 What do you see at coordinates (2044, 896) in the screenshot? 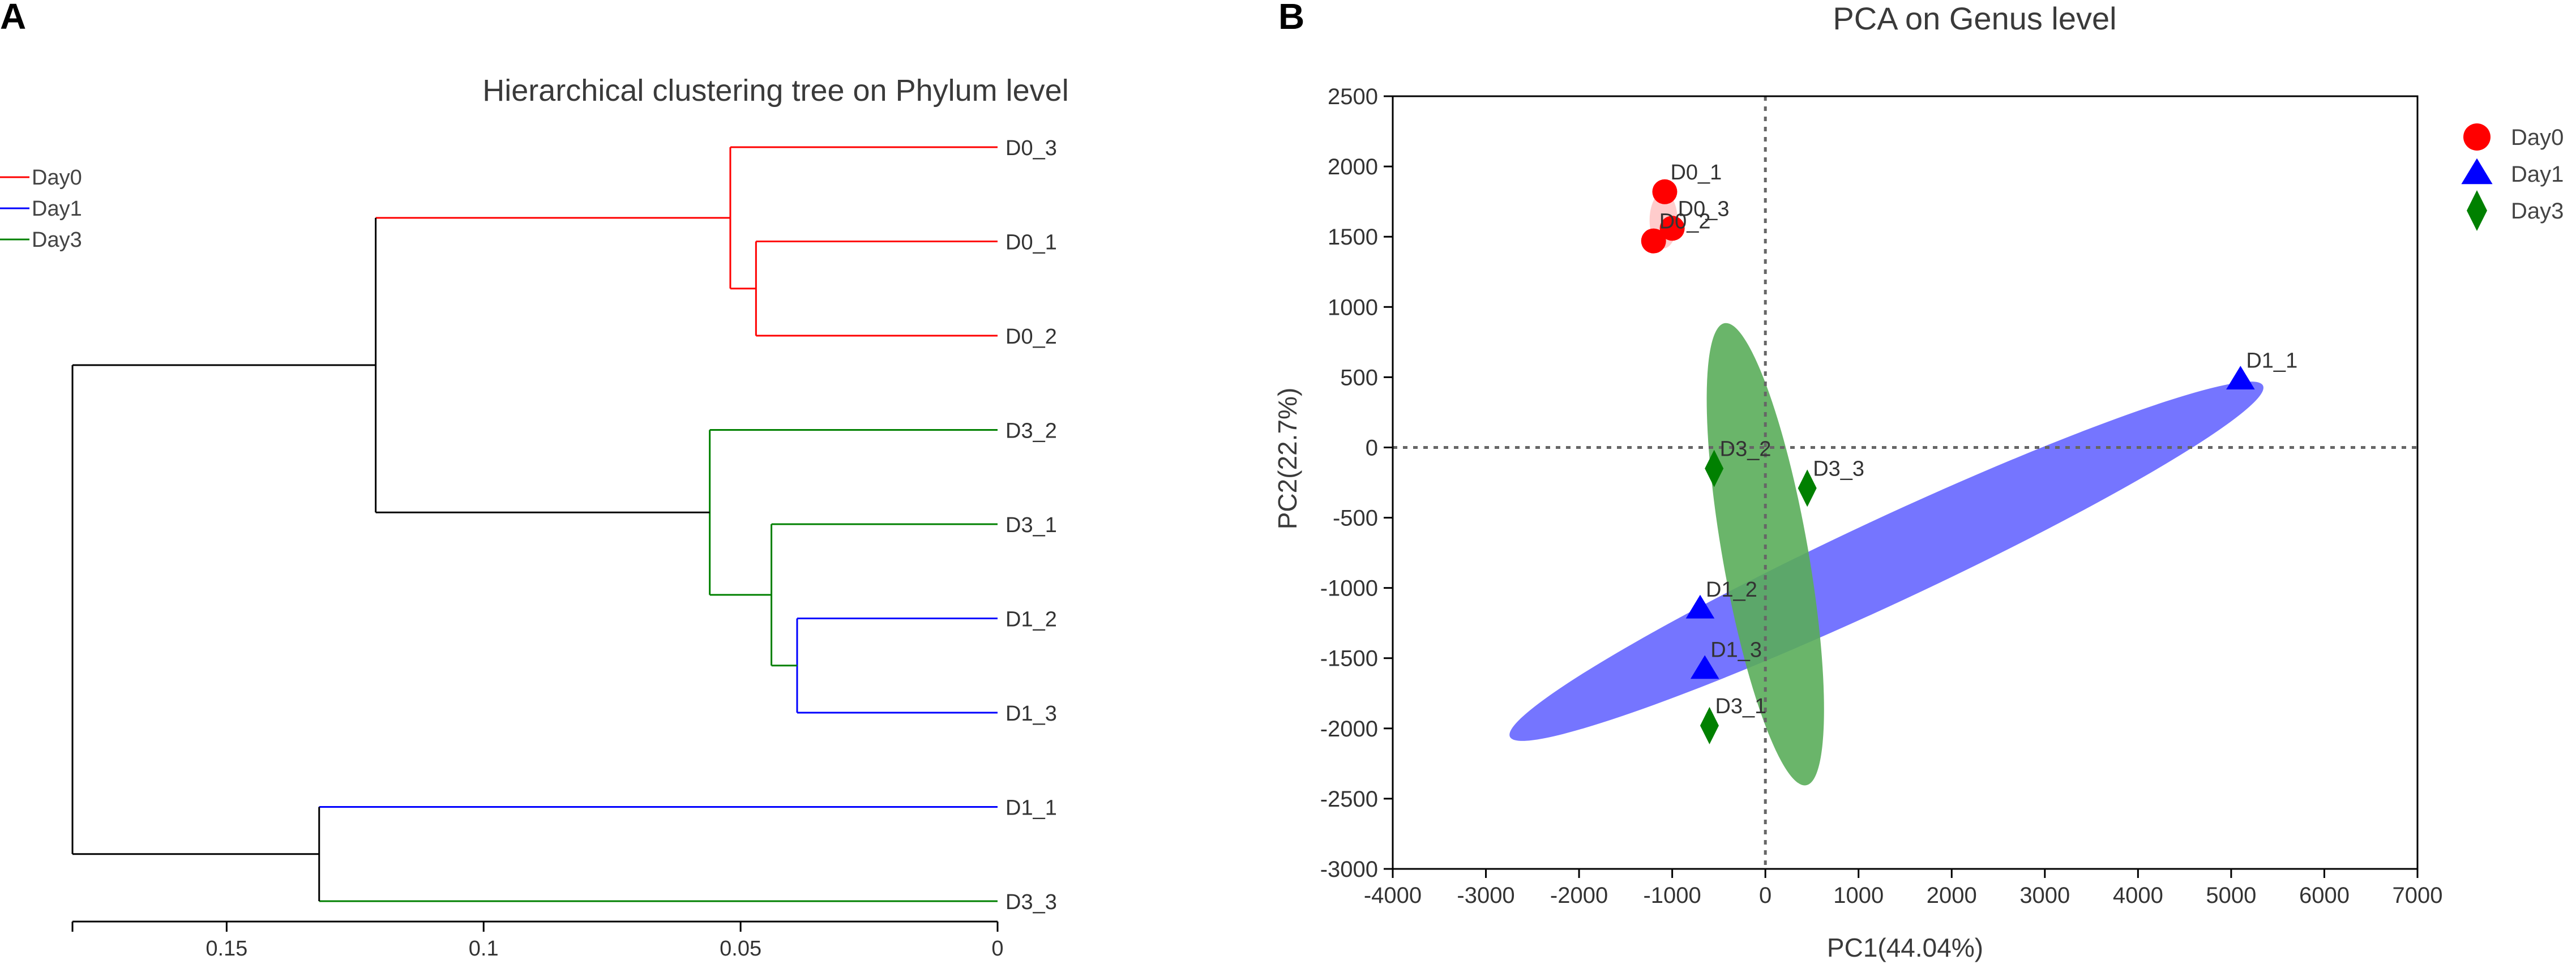
I see `x-tick-label-3000: 3000` at bounding box center [2044, 896].